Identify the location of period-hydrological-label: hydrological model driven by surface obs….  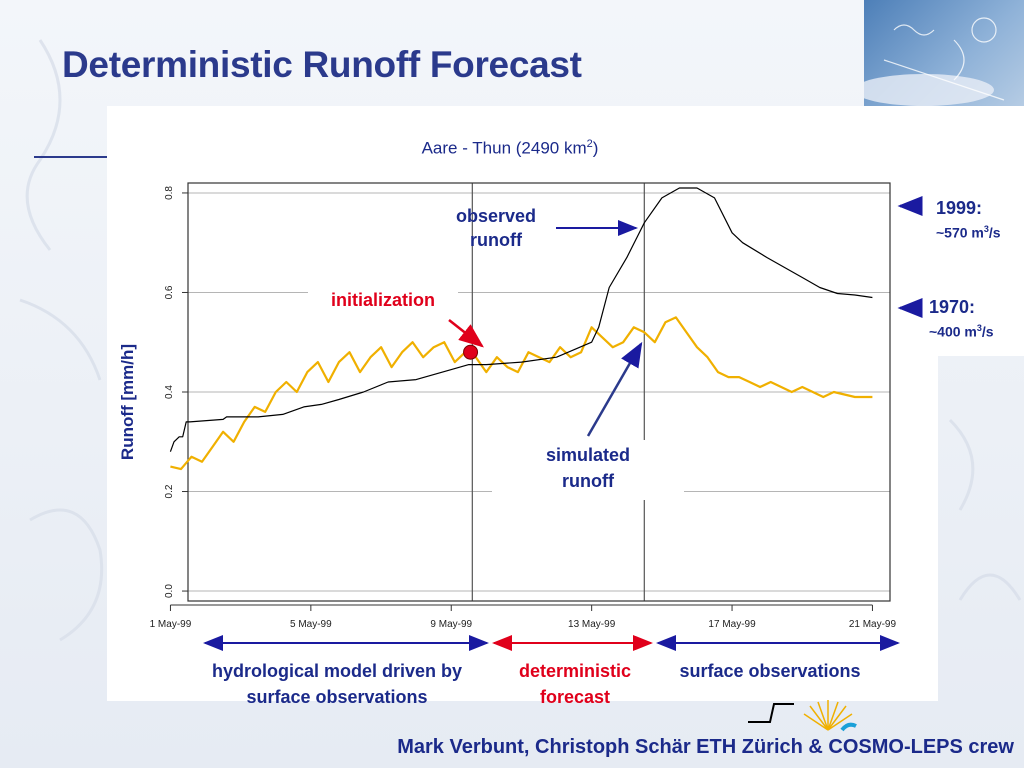
(337, 684).